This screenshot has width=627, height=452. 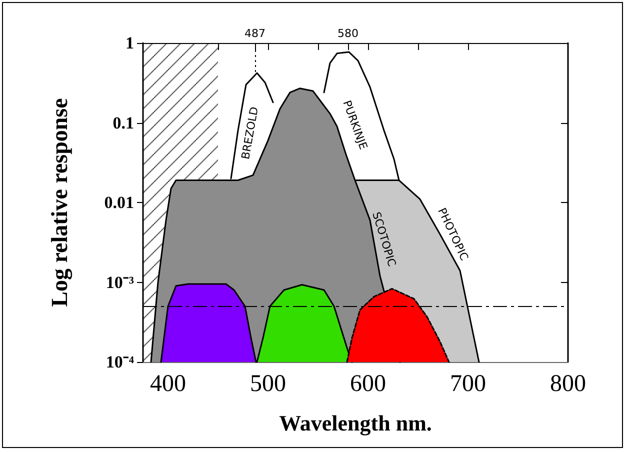 I want to click on y-tick-label: 0.1, so click(x=123, y=122).